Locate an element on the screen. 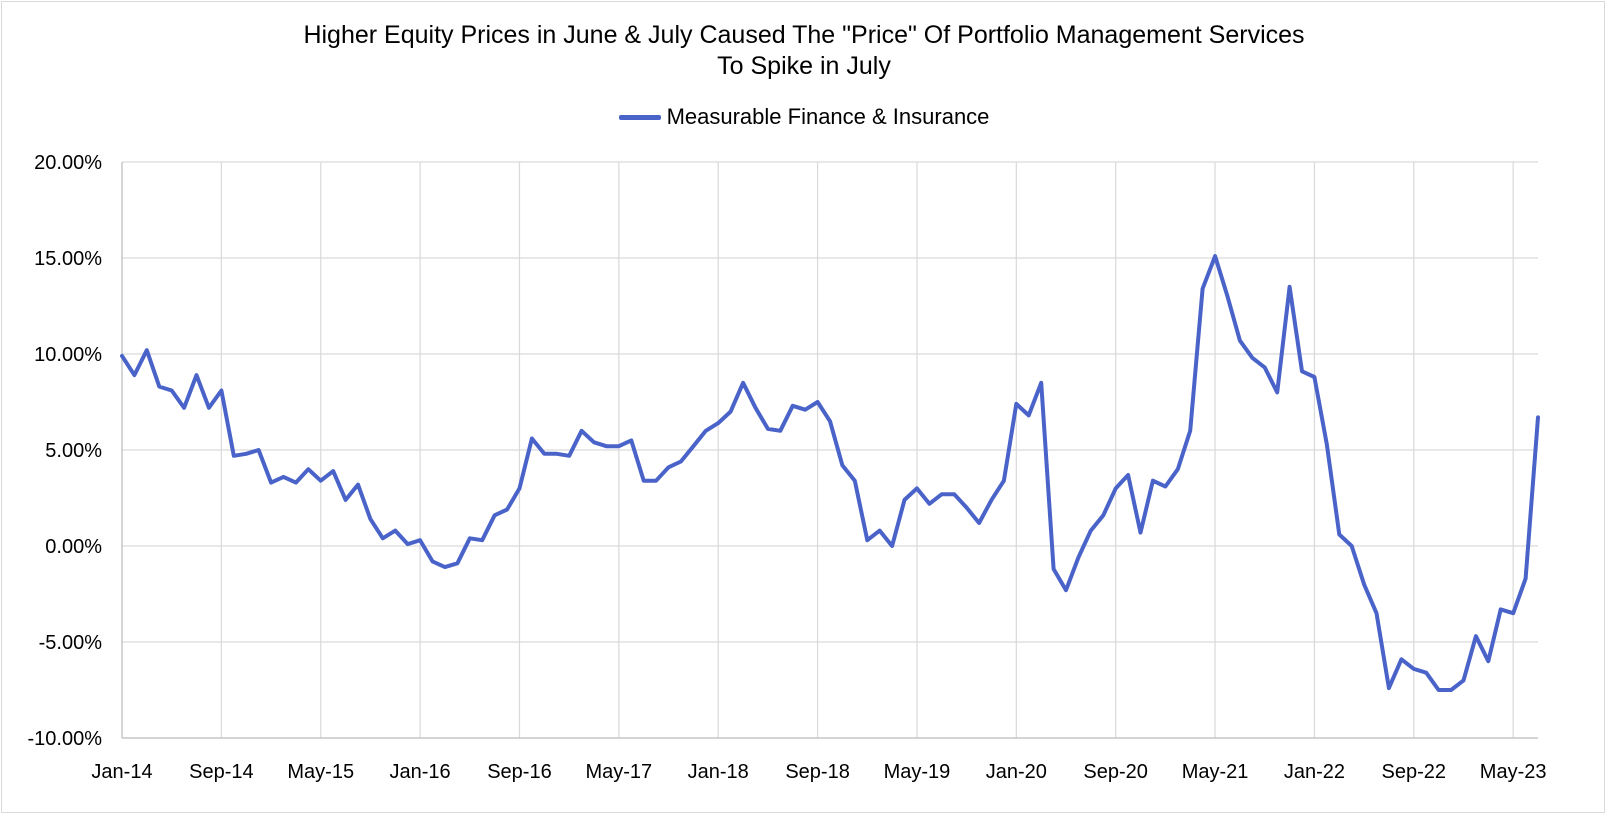  y-tick-label: 10.00% is located at coordinates (68, 355).